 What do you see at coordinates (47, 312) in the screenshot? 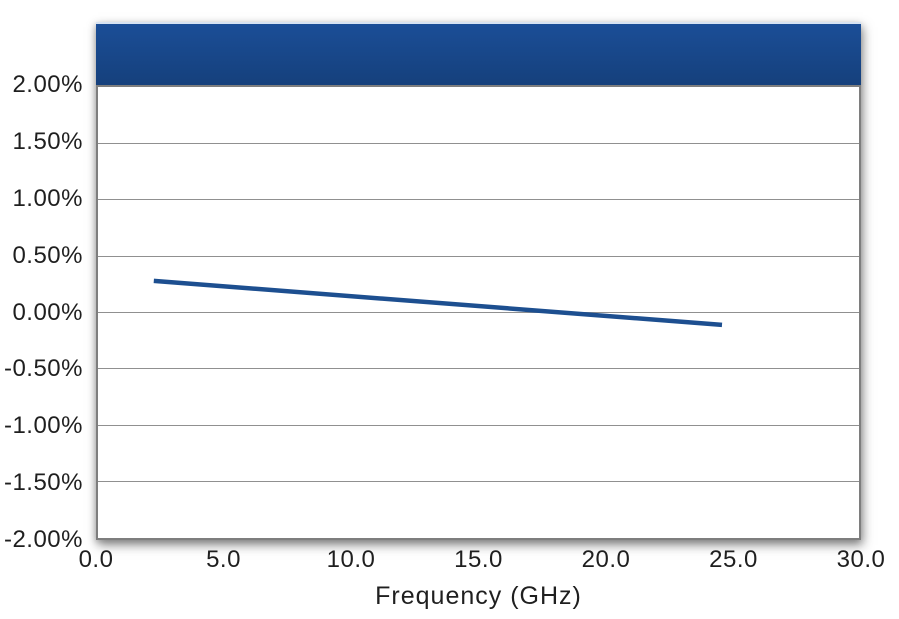
I see `y-tick-label: 0.00%` at bounding box center [47, 312].